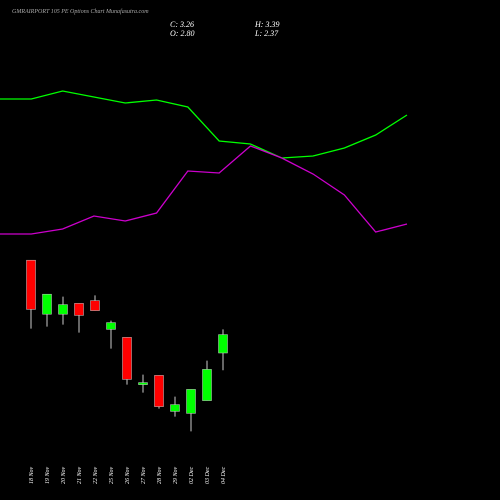 The image size is (500, 500). Describe the element at coordinates (48, 475) in the screenshot. I see `x-tick-label: 19 Nov` at that location.